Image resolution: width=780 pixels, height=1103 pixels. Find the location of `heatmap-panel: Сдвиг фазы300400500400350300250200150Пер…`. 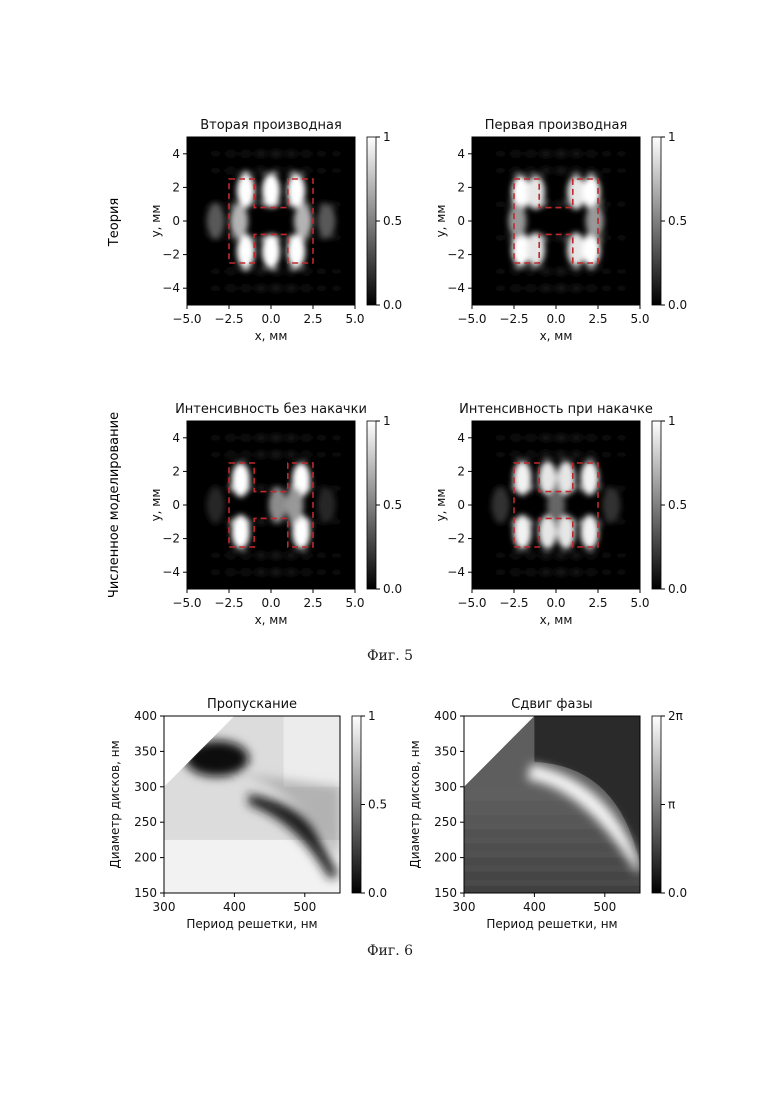

heatmap-panel: Сдвиг фазы300400500400350300250200150Пер… is located at coordinates (547, 814).